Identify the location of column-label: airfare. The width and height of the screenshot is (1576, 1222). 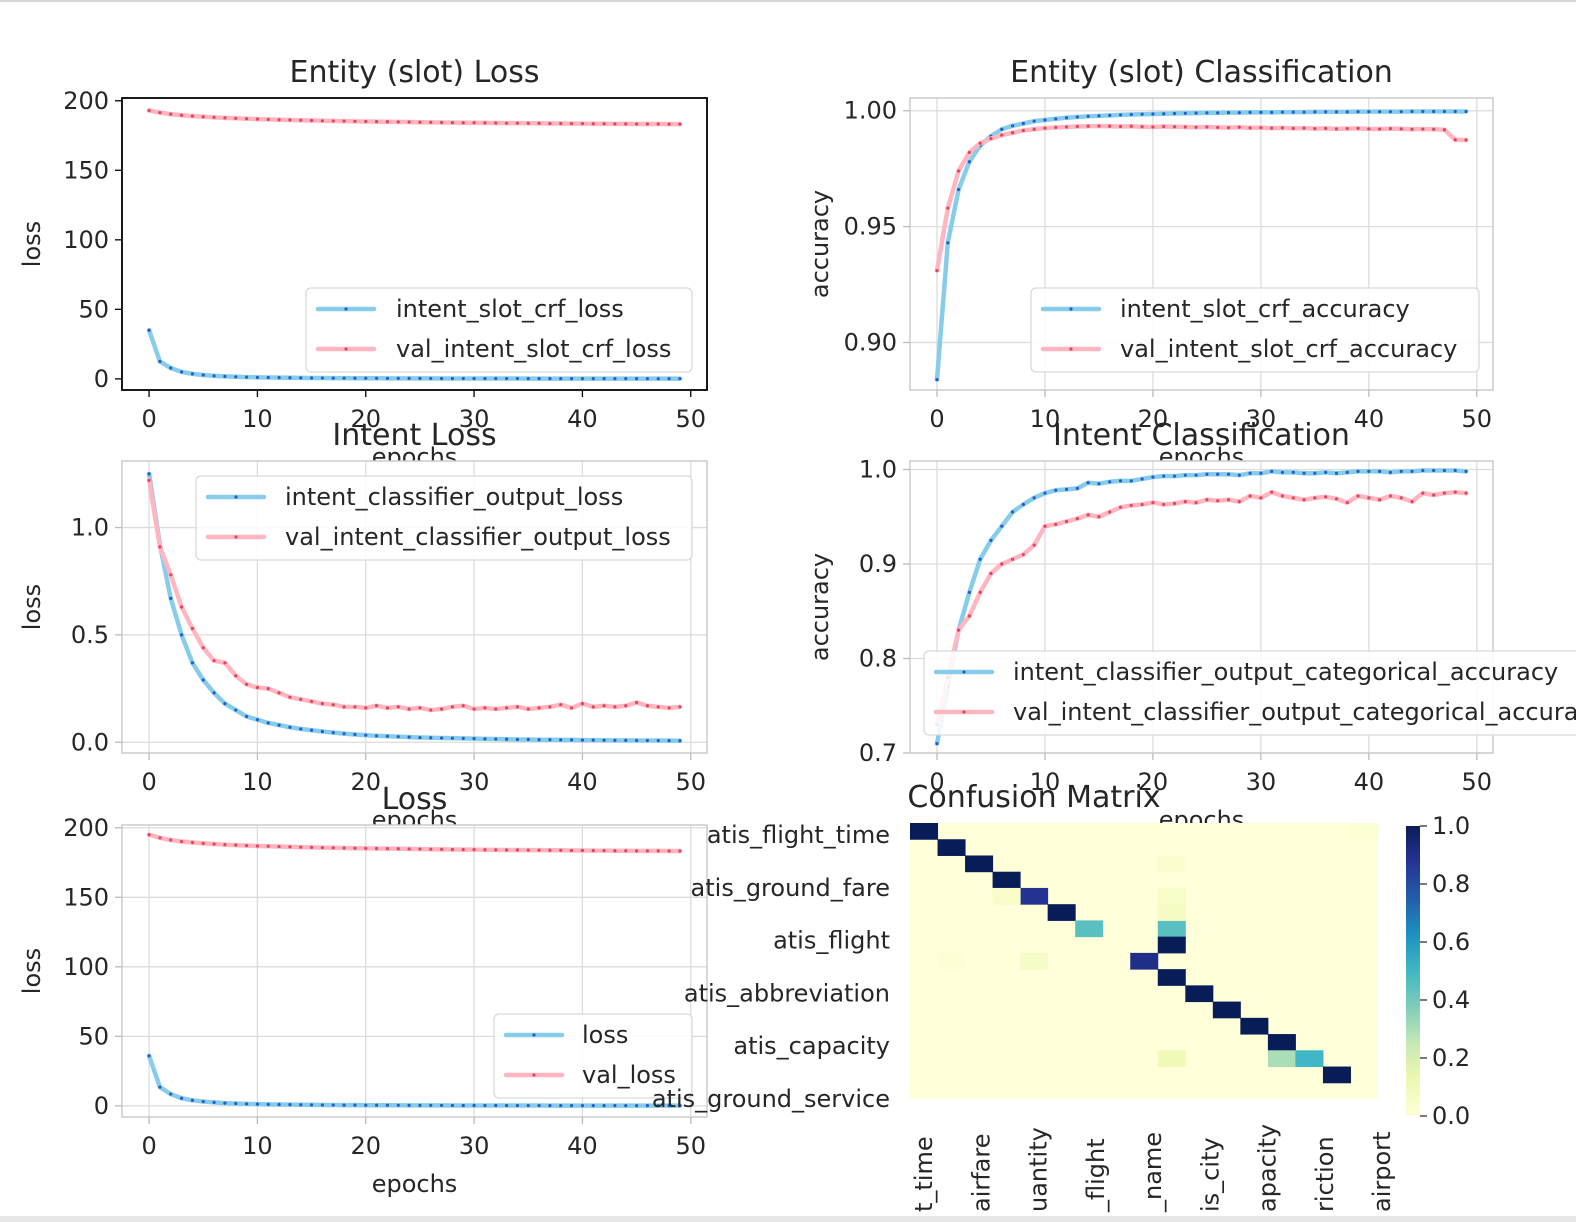
(981, 1172).